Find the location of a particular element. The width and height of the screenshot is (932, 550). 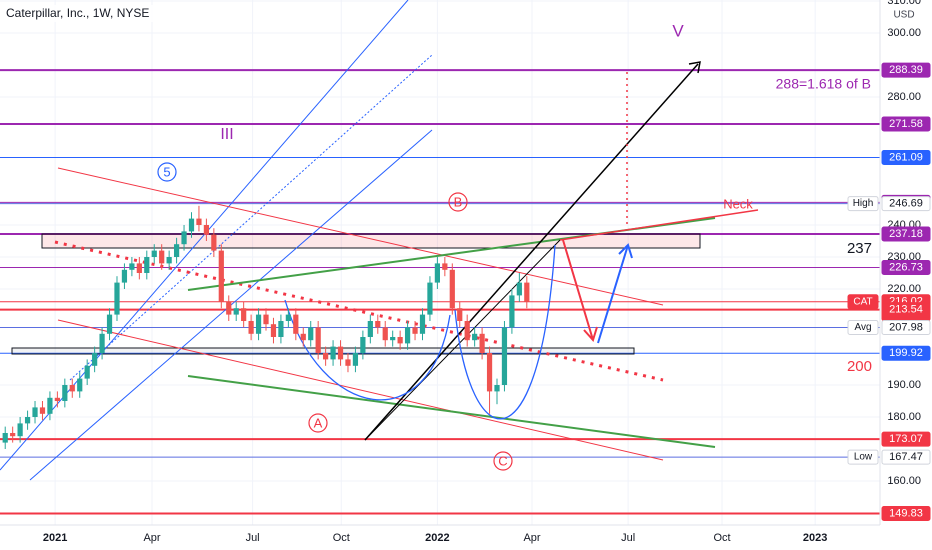

y-tick-label: 300.00 is located at coordinates (904, 33).